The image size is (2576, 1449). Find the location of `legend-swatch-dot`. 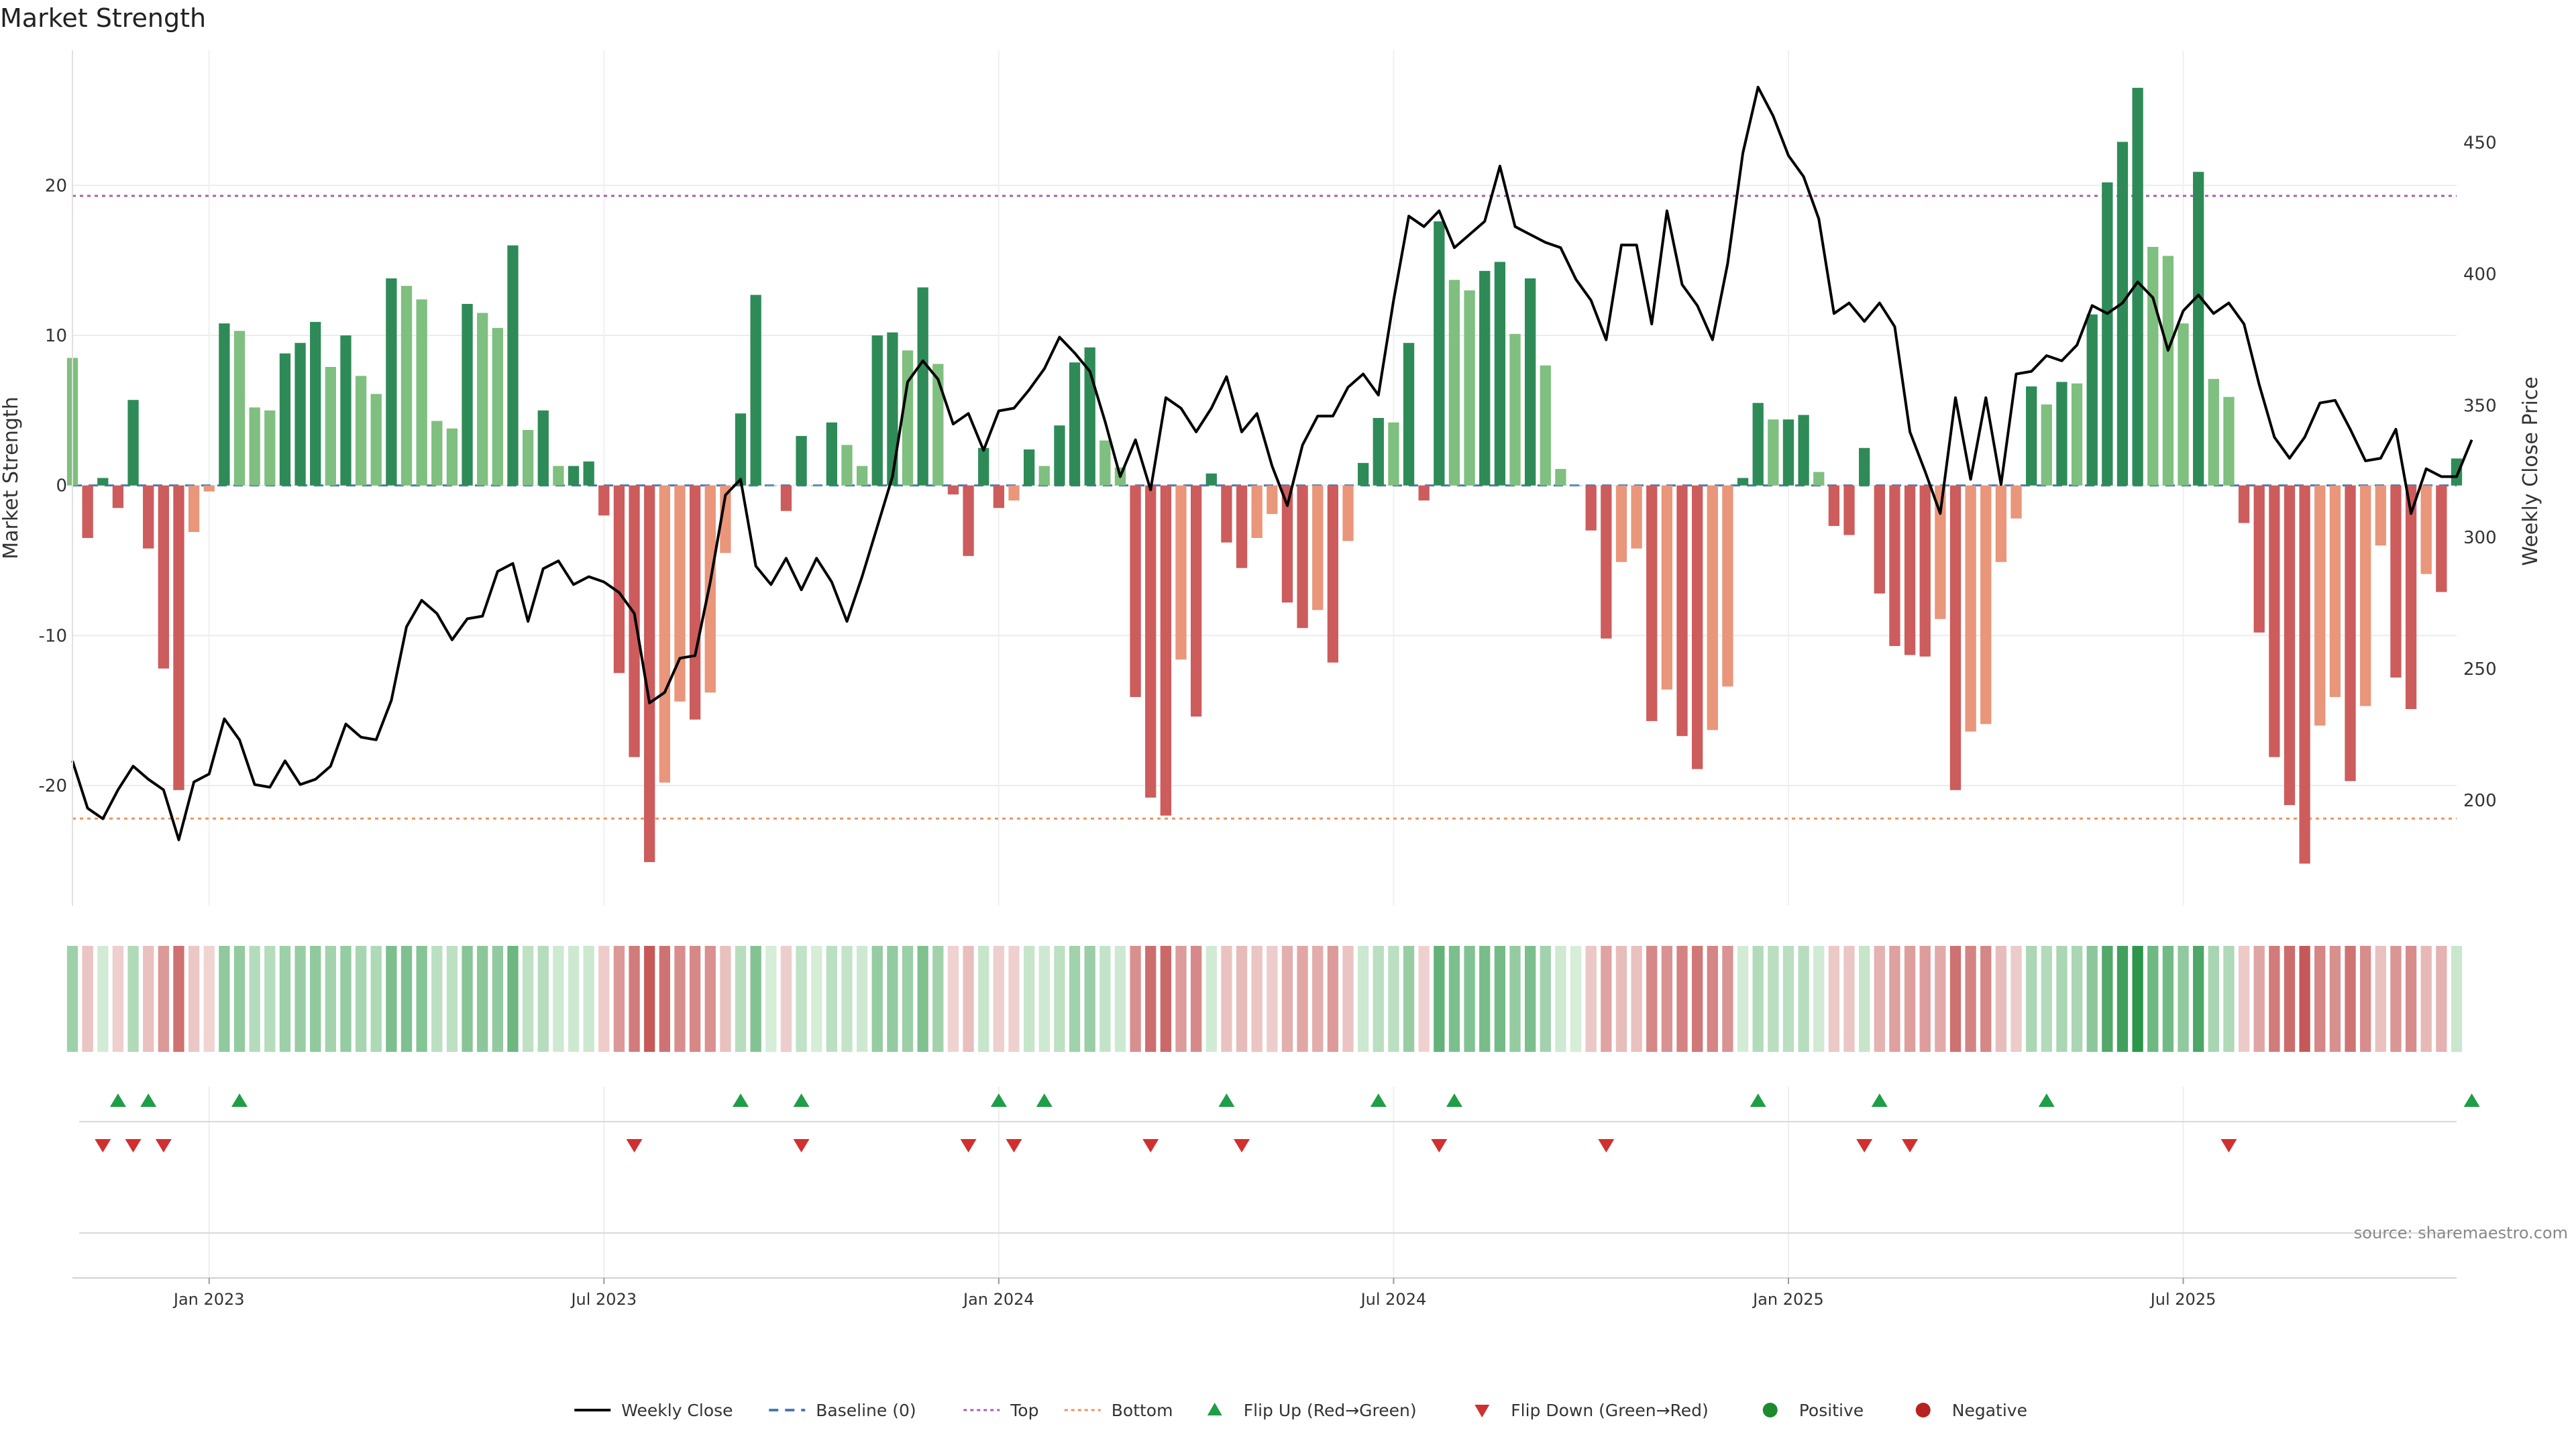

legend-swatch-dot is located at coordinates (1923, 1410).